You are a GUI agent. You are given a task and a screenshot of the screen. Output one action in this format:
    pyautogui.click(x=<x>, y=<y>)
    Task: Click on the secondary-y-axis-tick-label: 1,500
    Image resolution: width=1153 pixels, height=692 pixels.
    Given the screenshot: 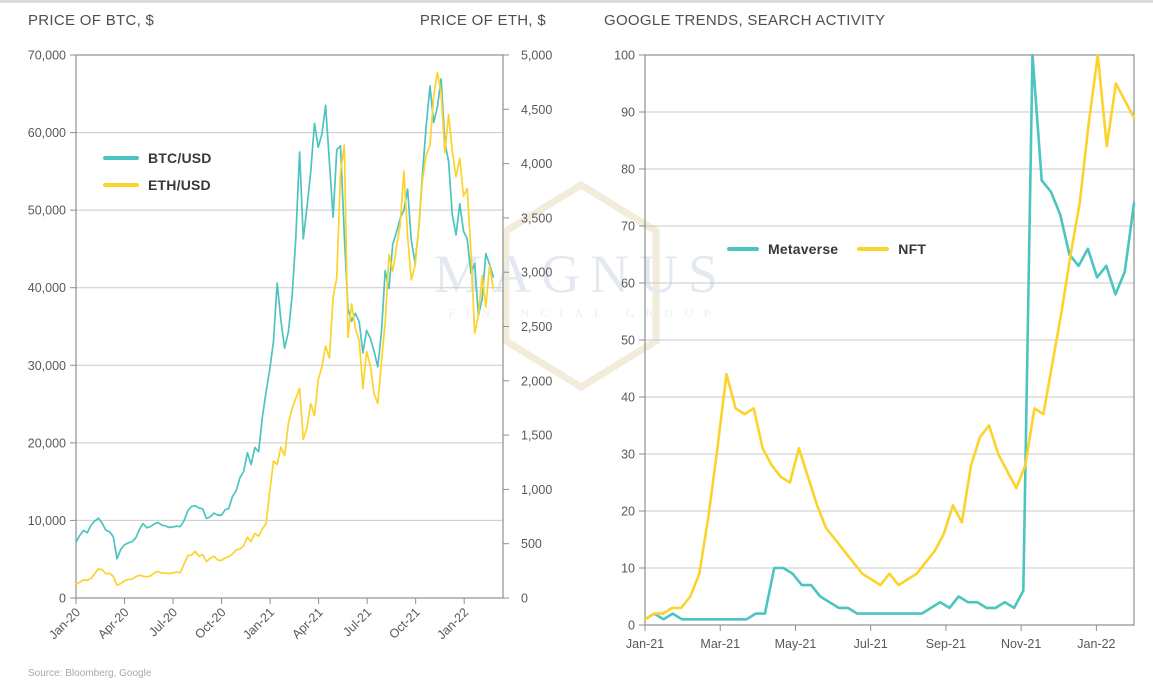 What is the action you would take?
    pyautogui.click(x=536, y=436)
    